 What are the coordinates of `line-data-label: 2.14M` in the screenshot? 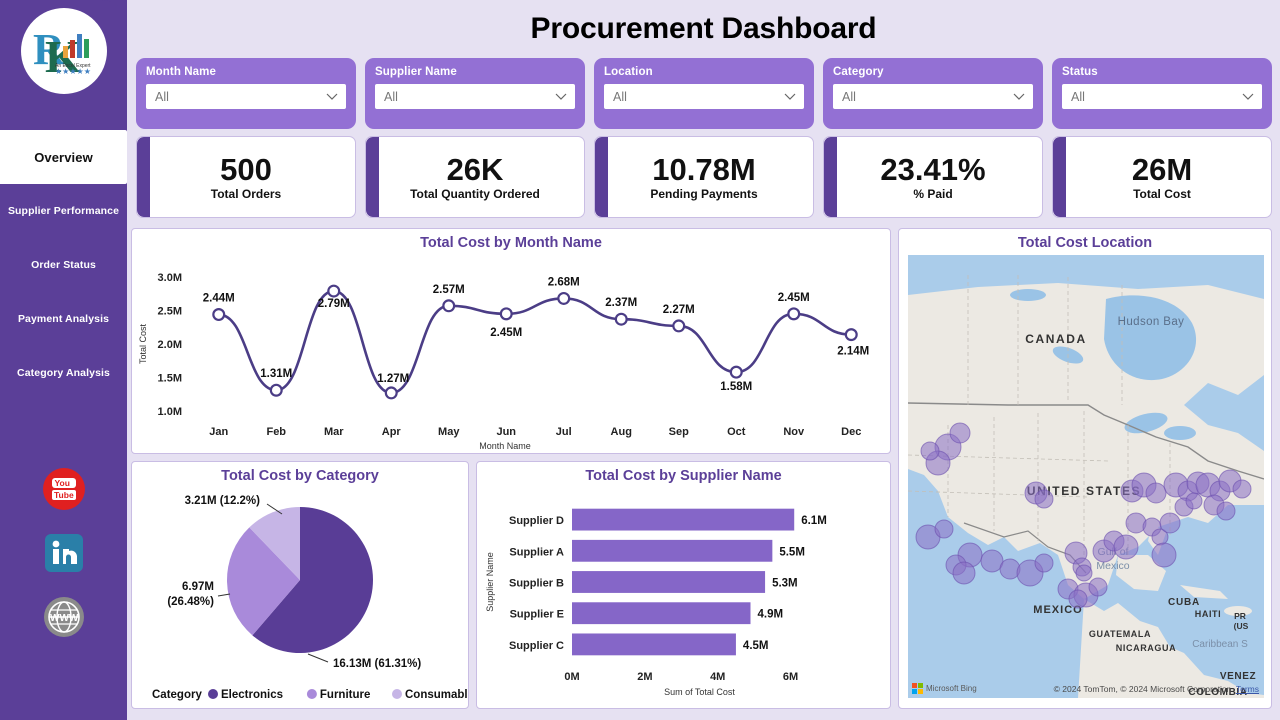 It's located at (853, 352).